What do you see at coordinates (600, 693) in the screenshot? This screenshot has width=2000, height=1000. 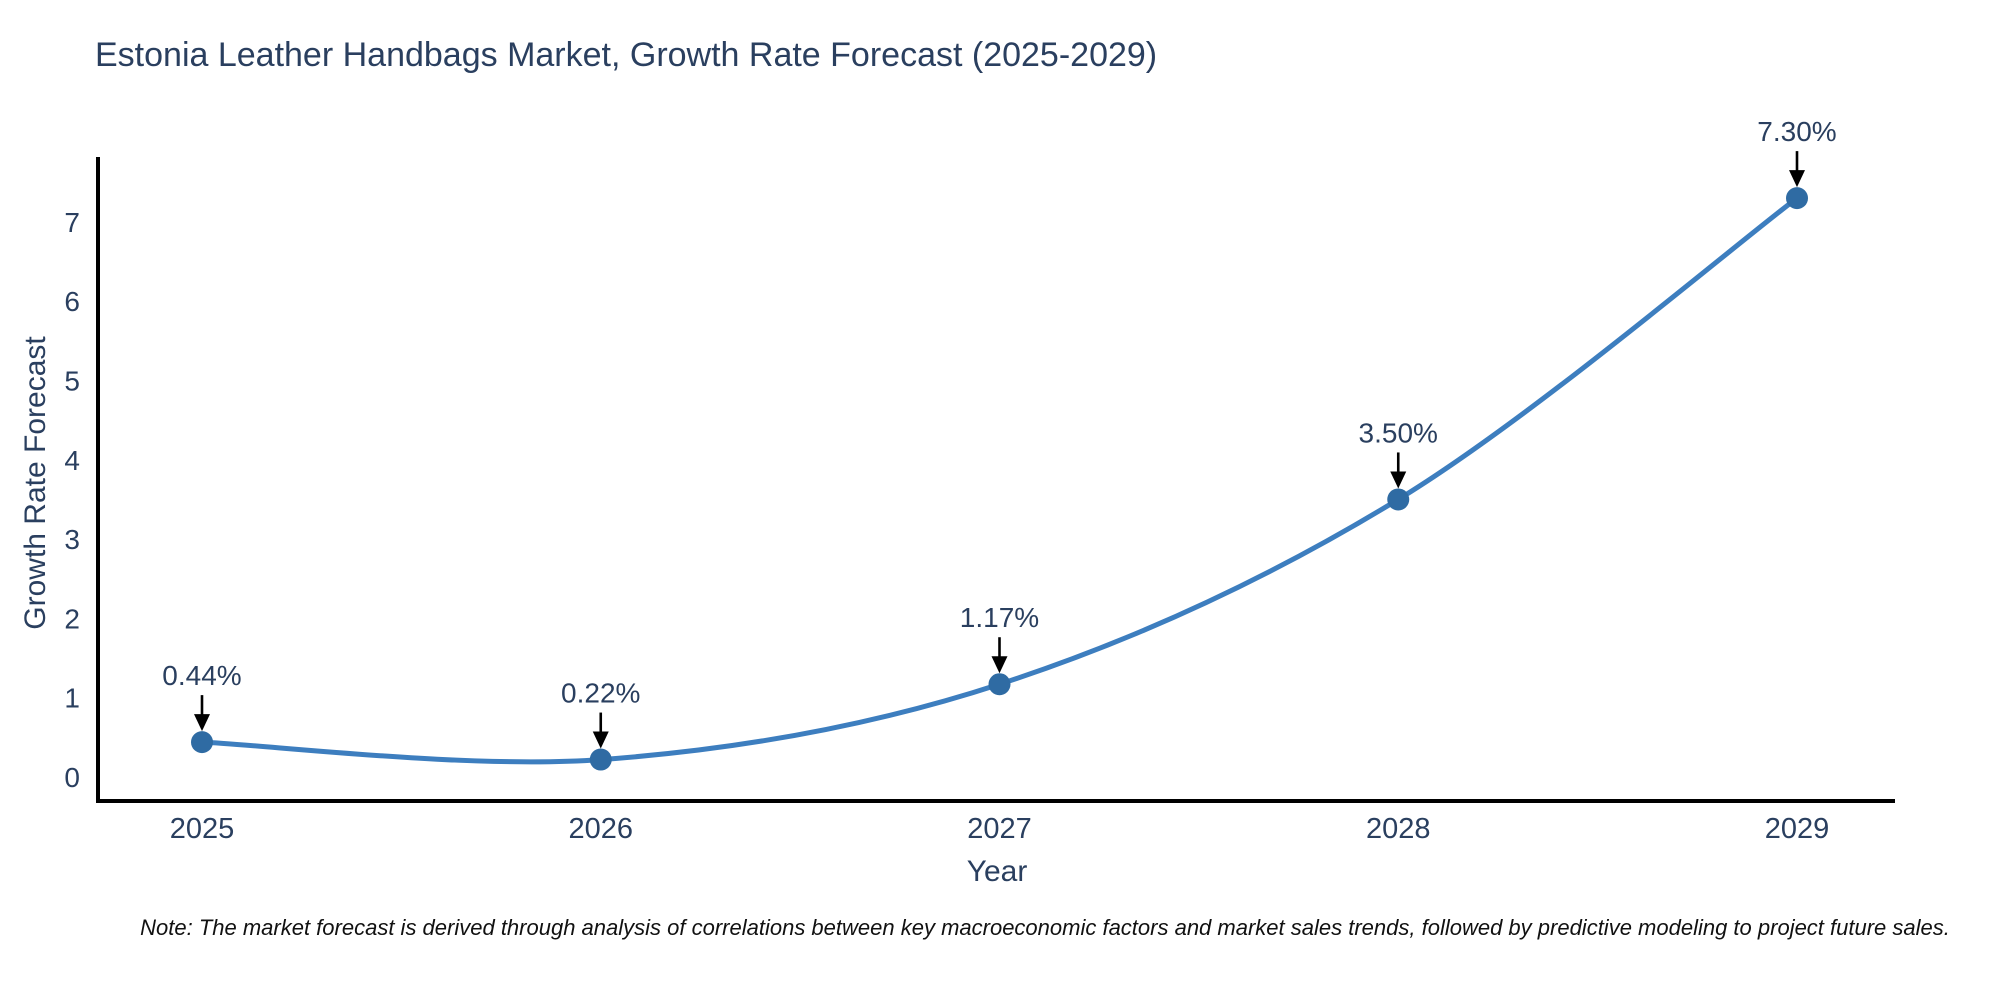 I see `data-label: 0.22%` at bounding box center [600, 693].